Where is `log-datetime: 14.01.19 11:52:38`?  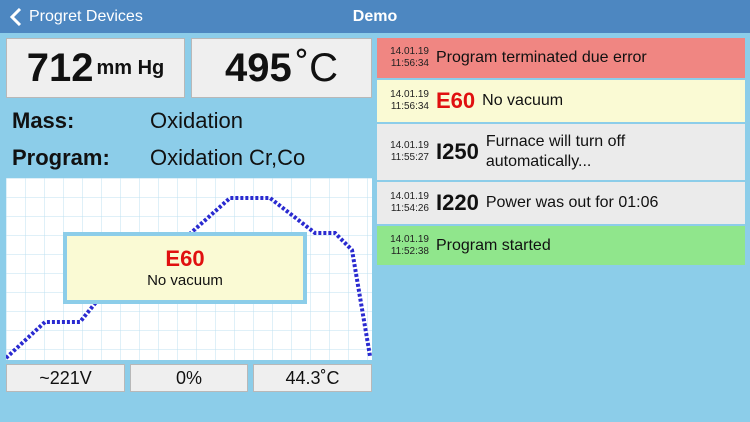
log-datetime: 14.01.19 11:52:38 is located at coordinates (407, 246).